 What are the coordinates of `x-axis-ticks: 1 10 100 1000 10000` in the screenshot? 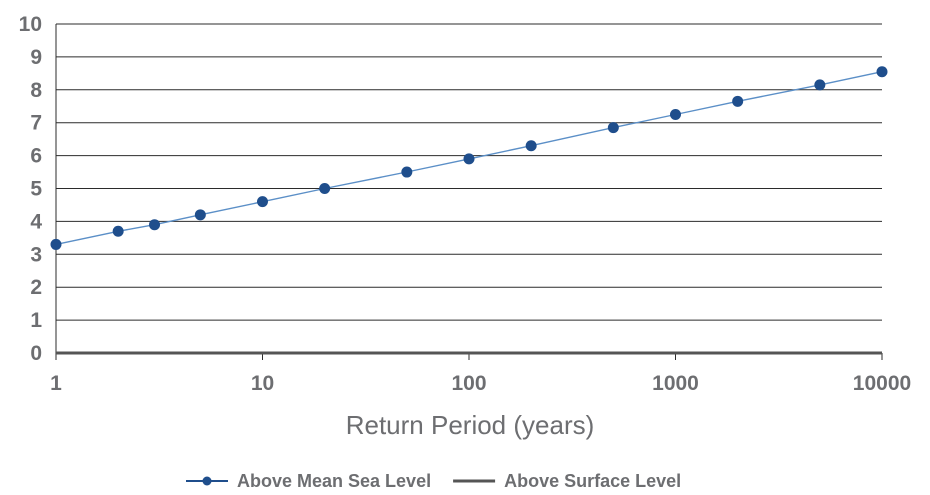 It's located at (480, 374).